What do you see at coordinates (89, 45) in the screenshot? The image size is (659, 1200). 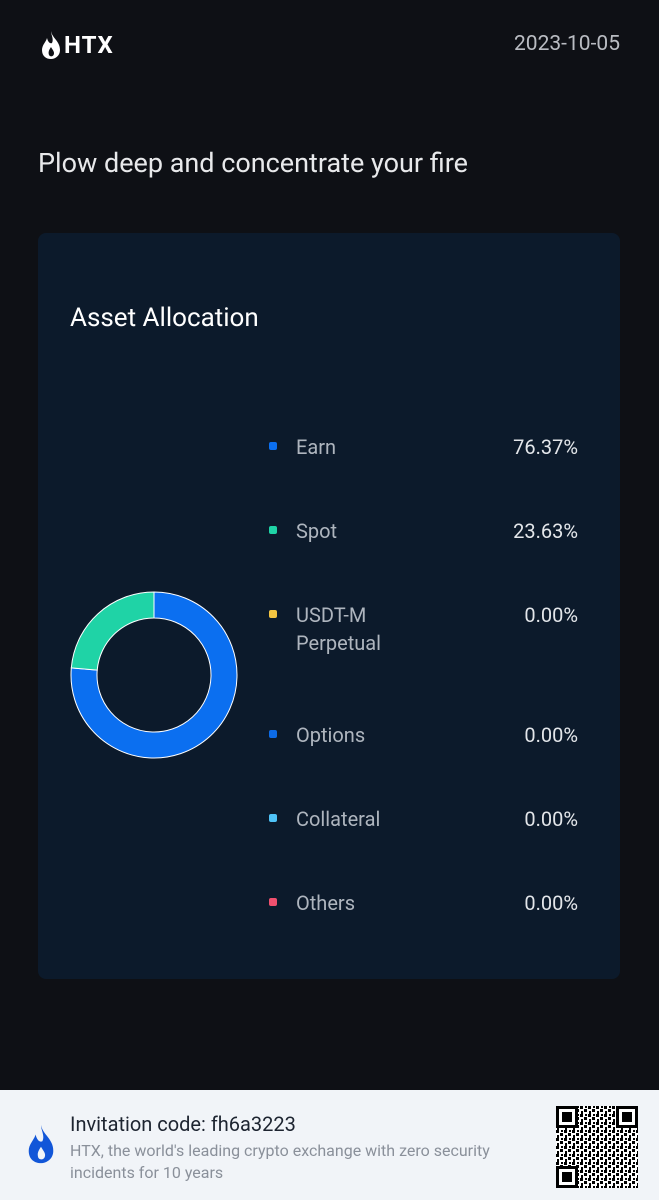 I see `logo-text: HTX` at bounding box center [89, 45].